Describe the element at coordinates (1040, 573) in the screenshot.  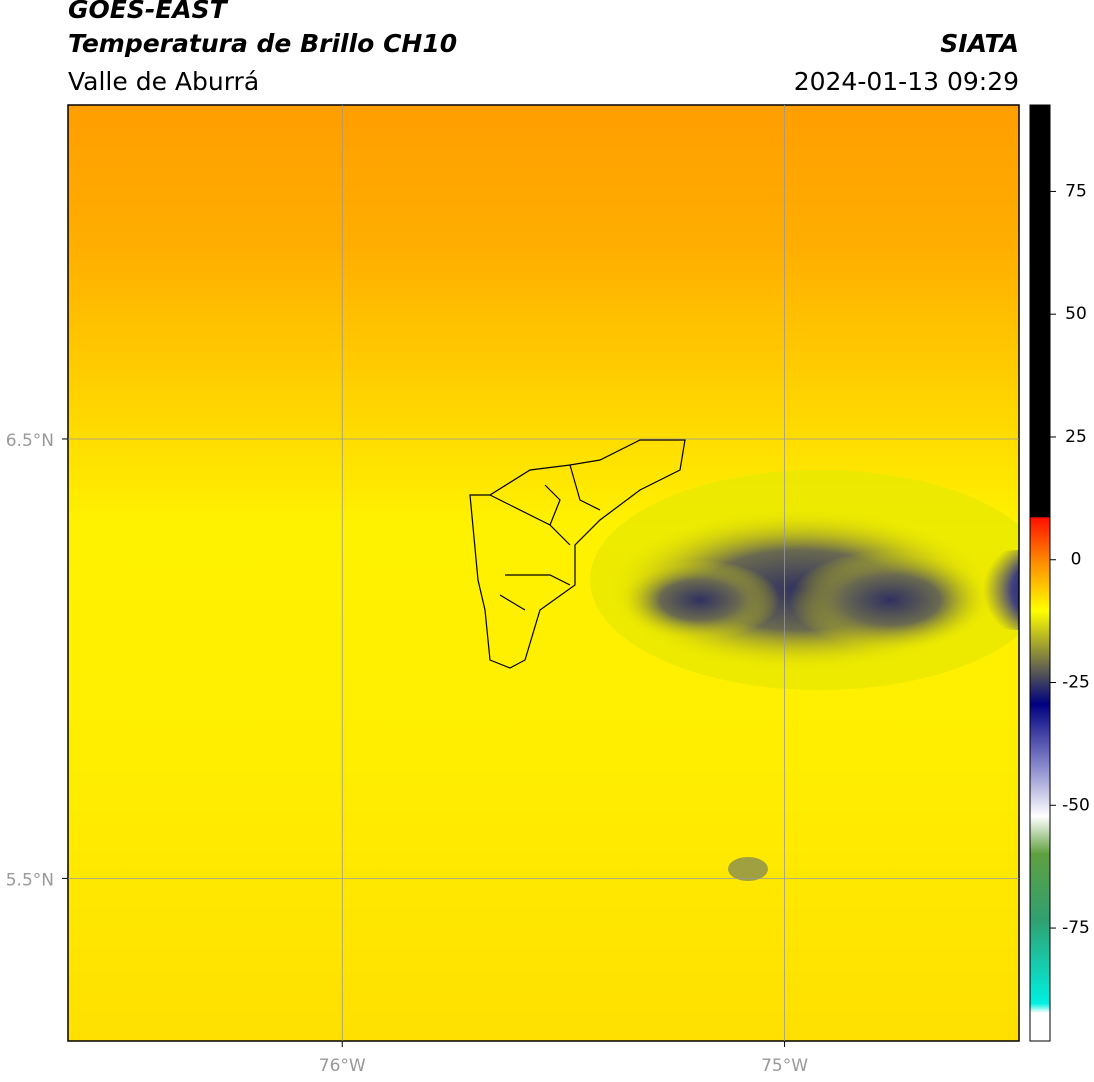
I see `colorbar` at that location.